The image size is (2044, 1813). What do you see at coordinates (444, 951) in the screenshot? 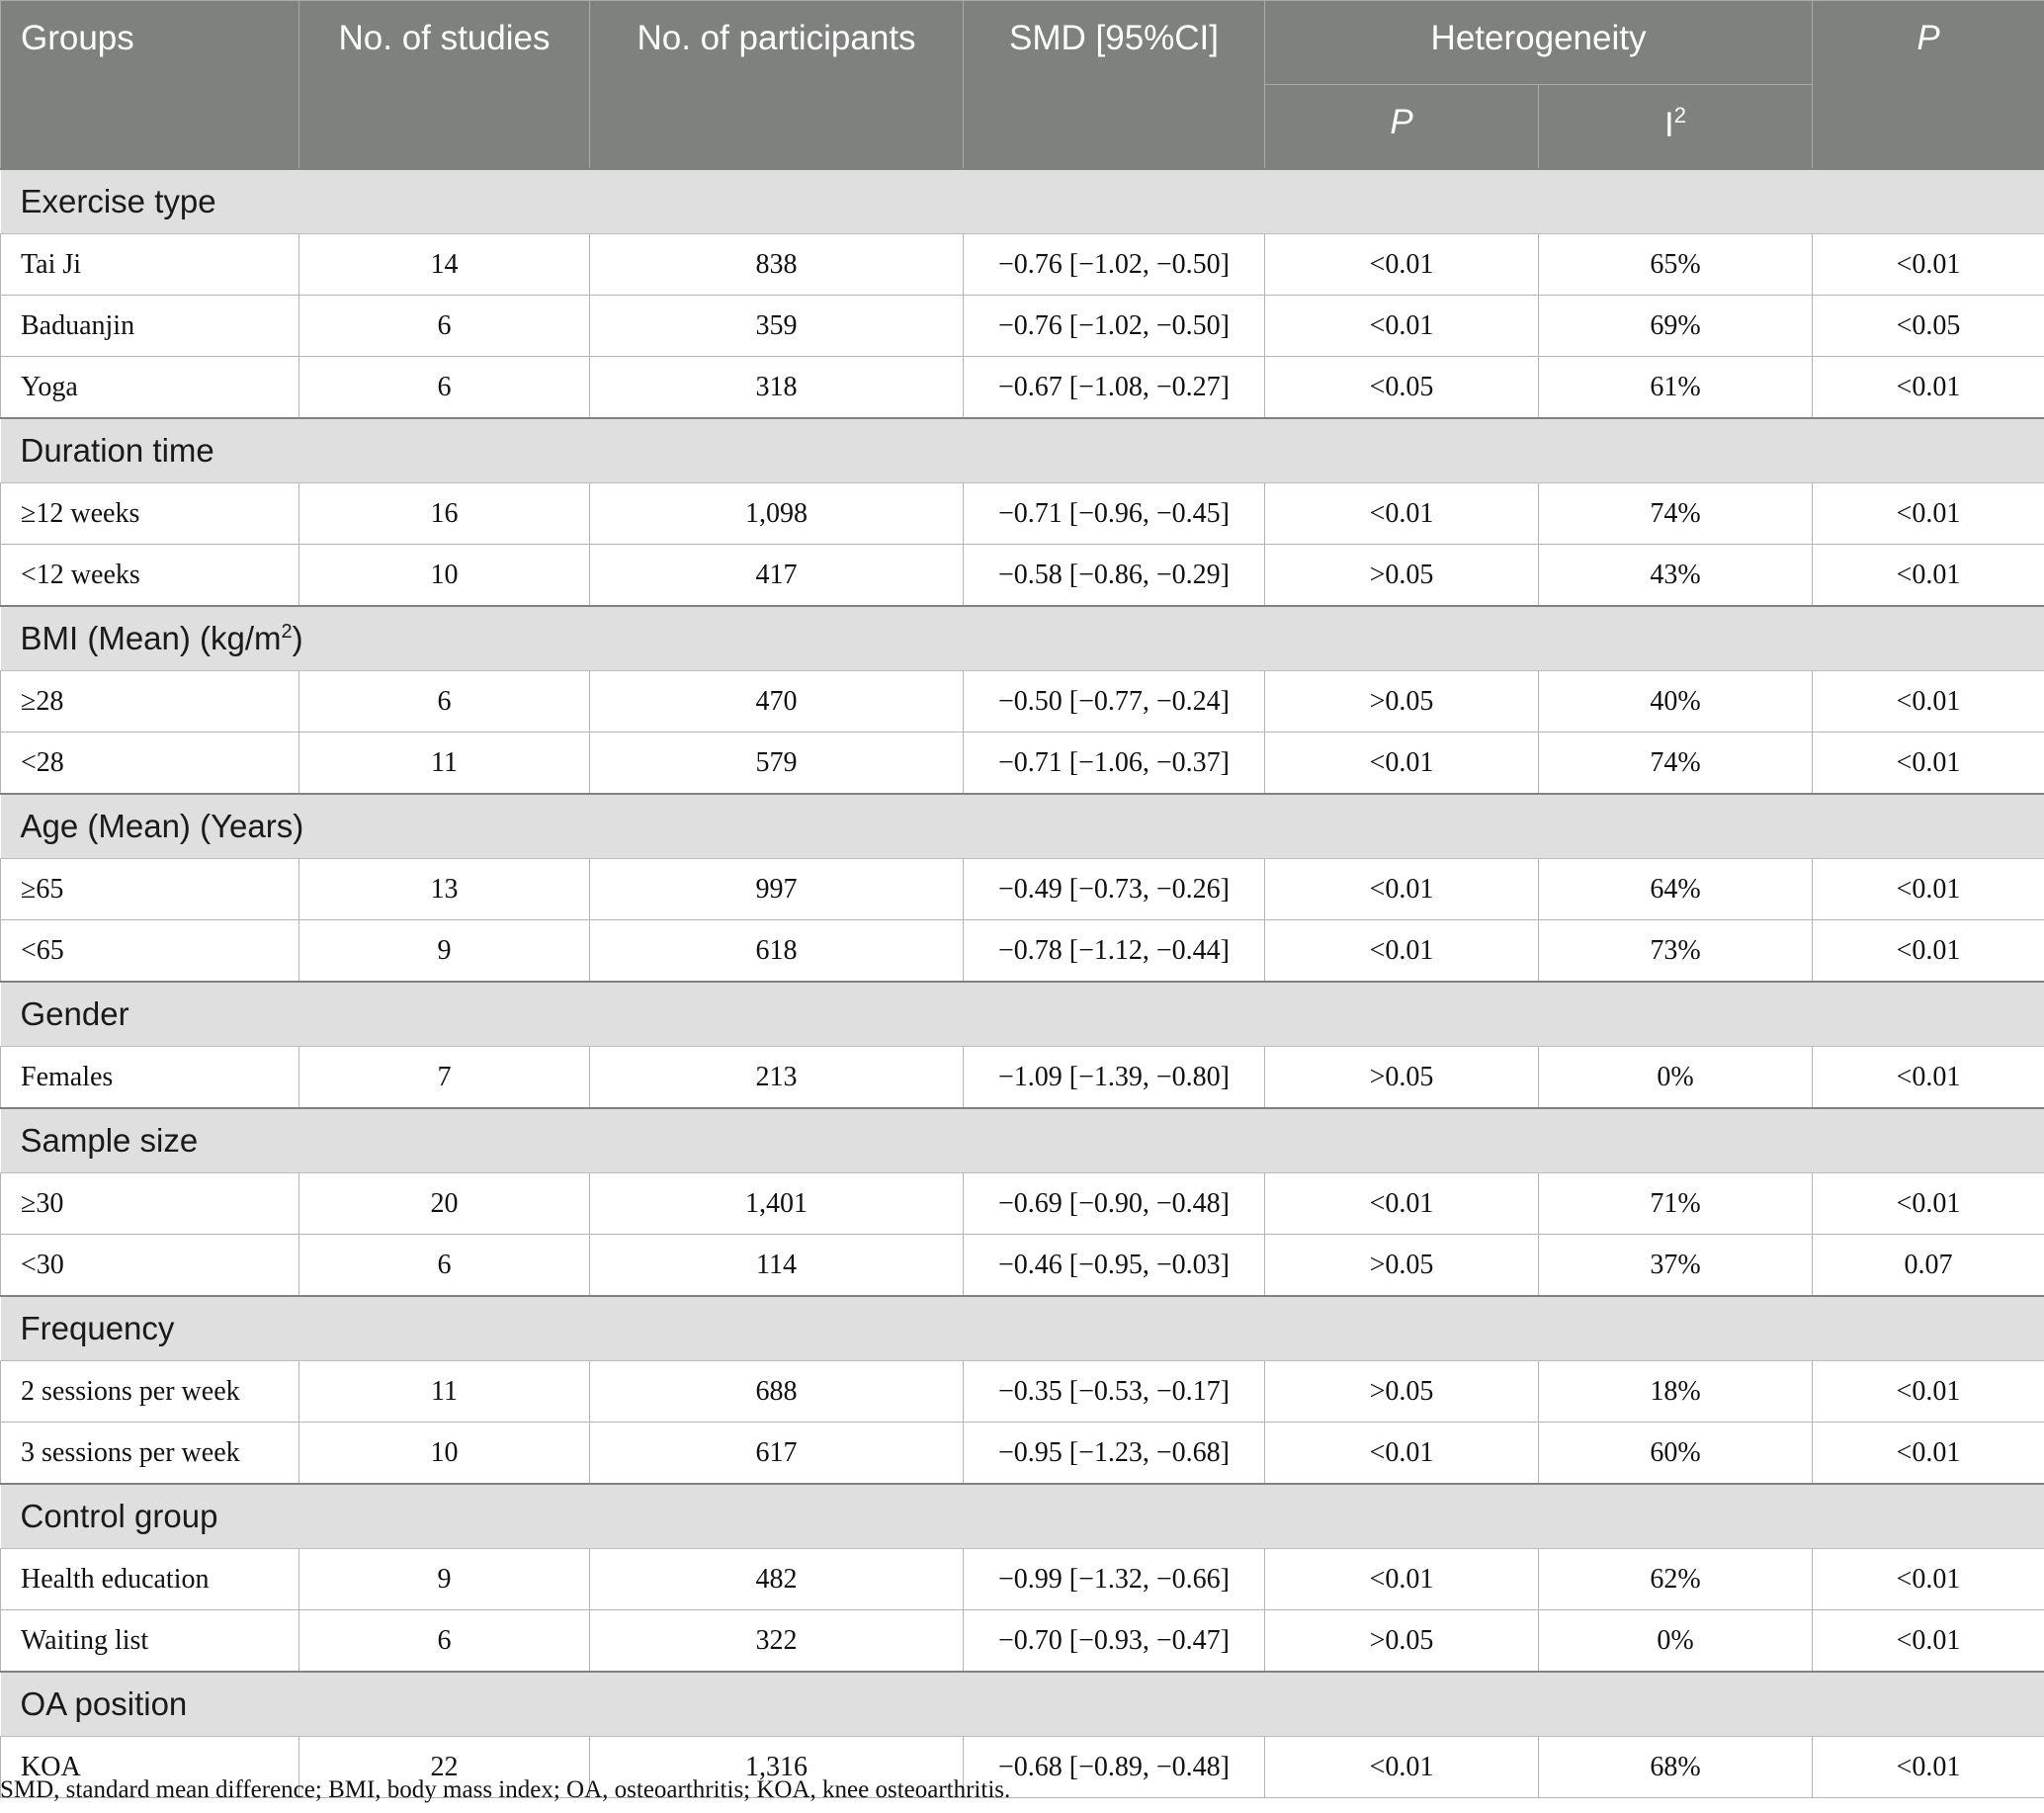
I see `row-studies: 9` at bounding box center [444, 951].